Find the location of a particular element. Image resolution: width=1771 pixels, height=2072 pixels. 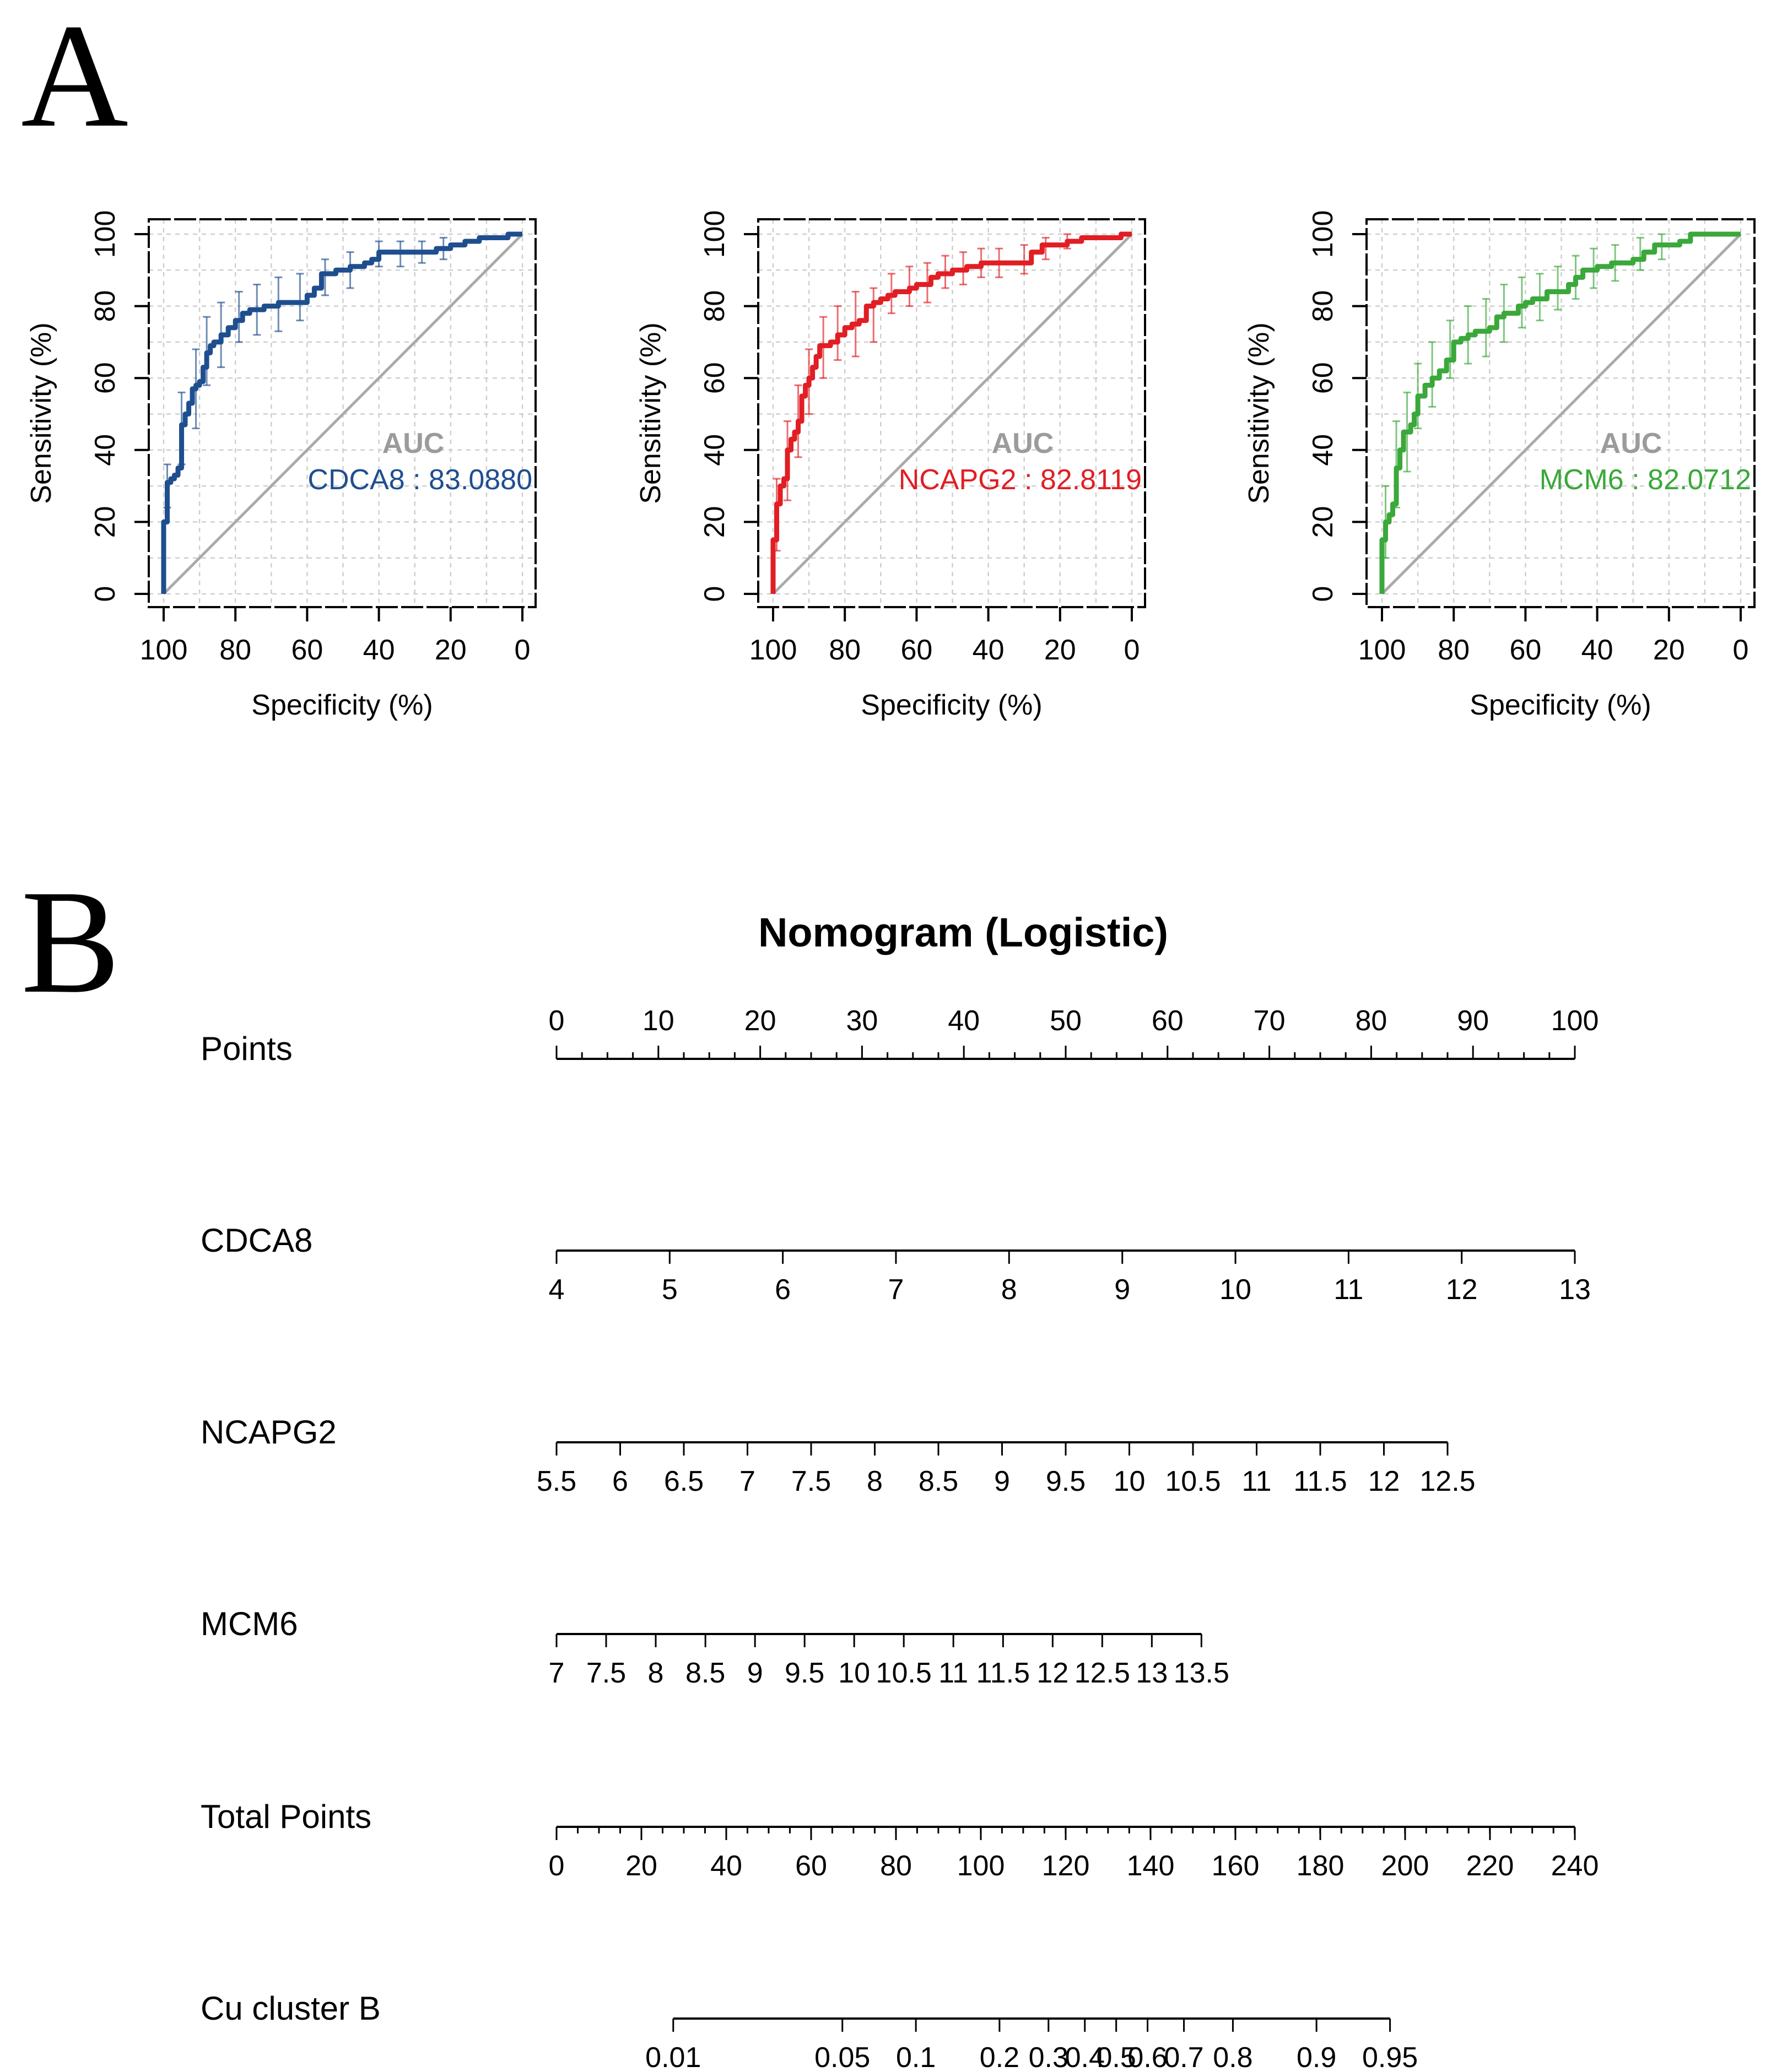

cdca8-tick-label: 7 is located at coordinates (896, 1290).